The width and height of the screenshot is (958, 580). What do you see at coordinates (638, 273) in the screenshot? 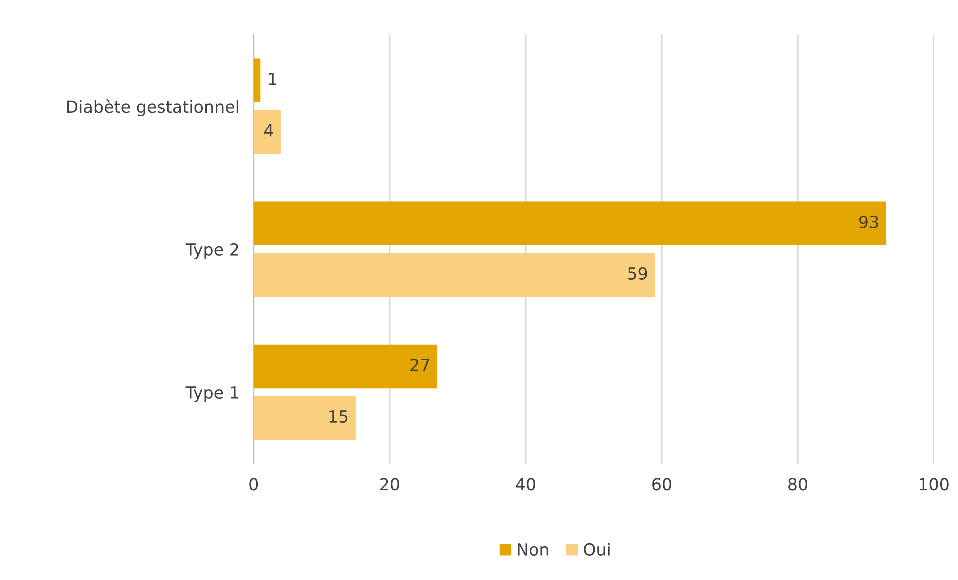
I see `data-label: 59` at bounding box center [638, 273].